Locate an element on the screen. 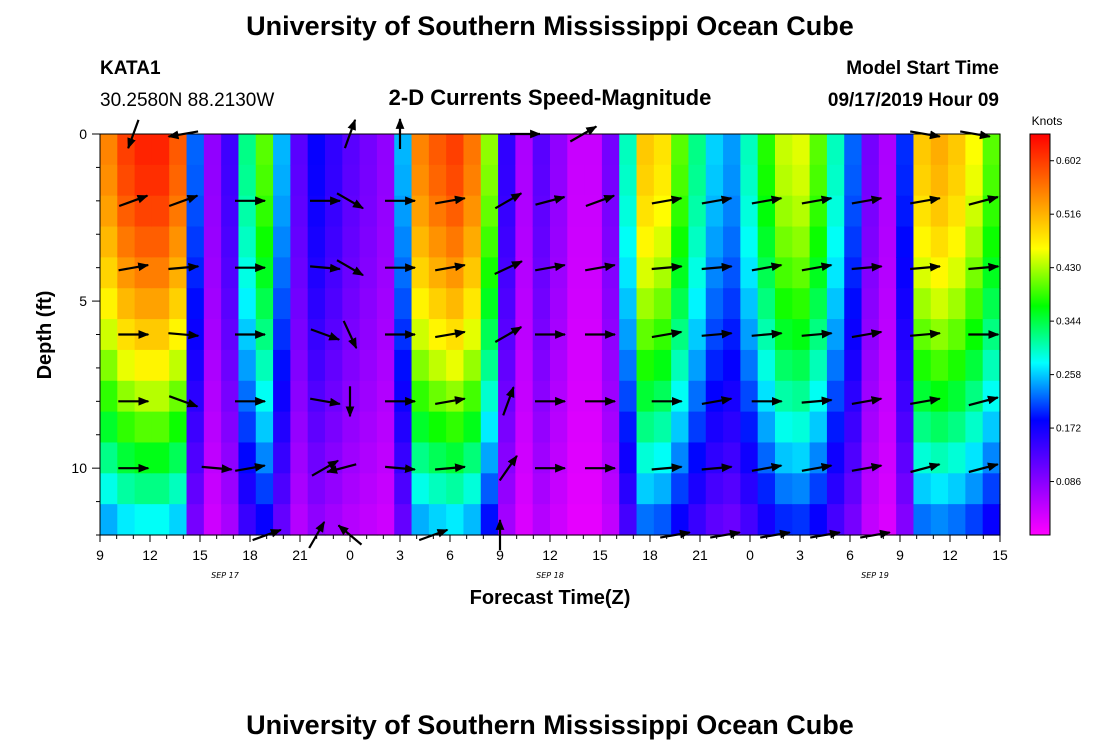 Image resolution: width=1100 pixels, height=750 pixels. x-tick-label: 9 is located at coordinates (500, 555).